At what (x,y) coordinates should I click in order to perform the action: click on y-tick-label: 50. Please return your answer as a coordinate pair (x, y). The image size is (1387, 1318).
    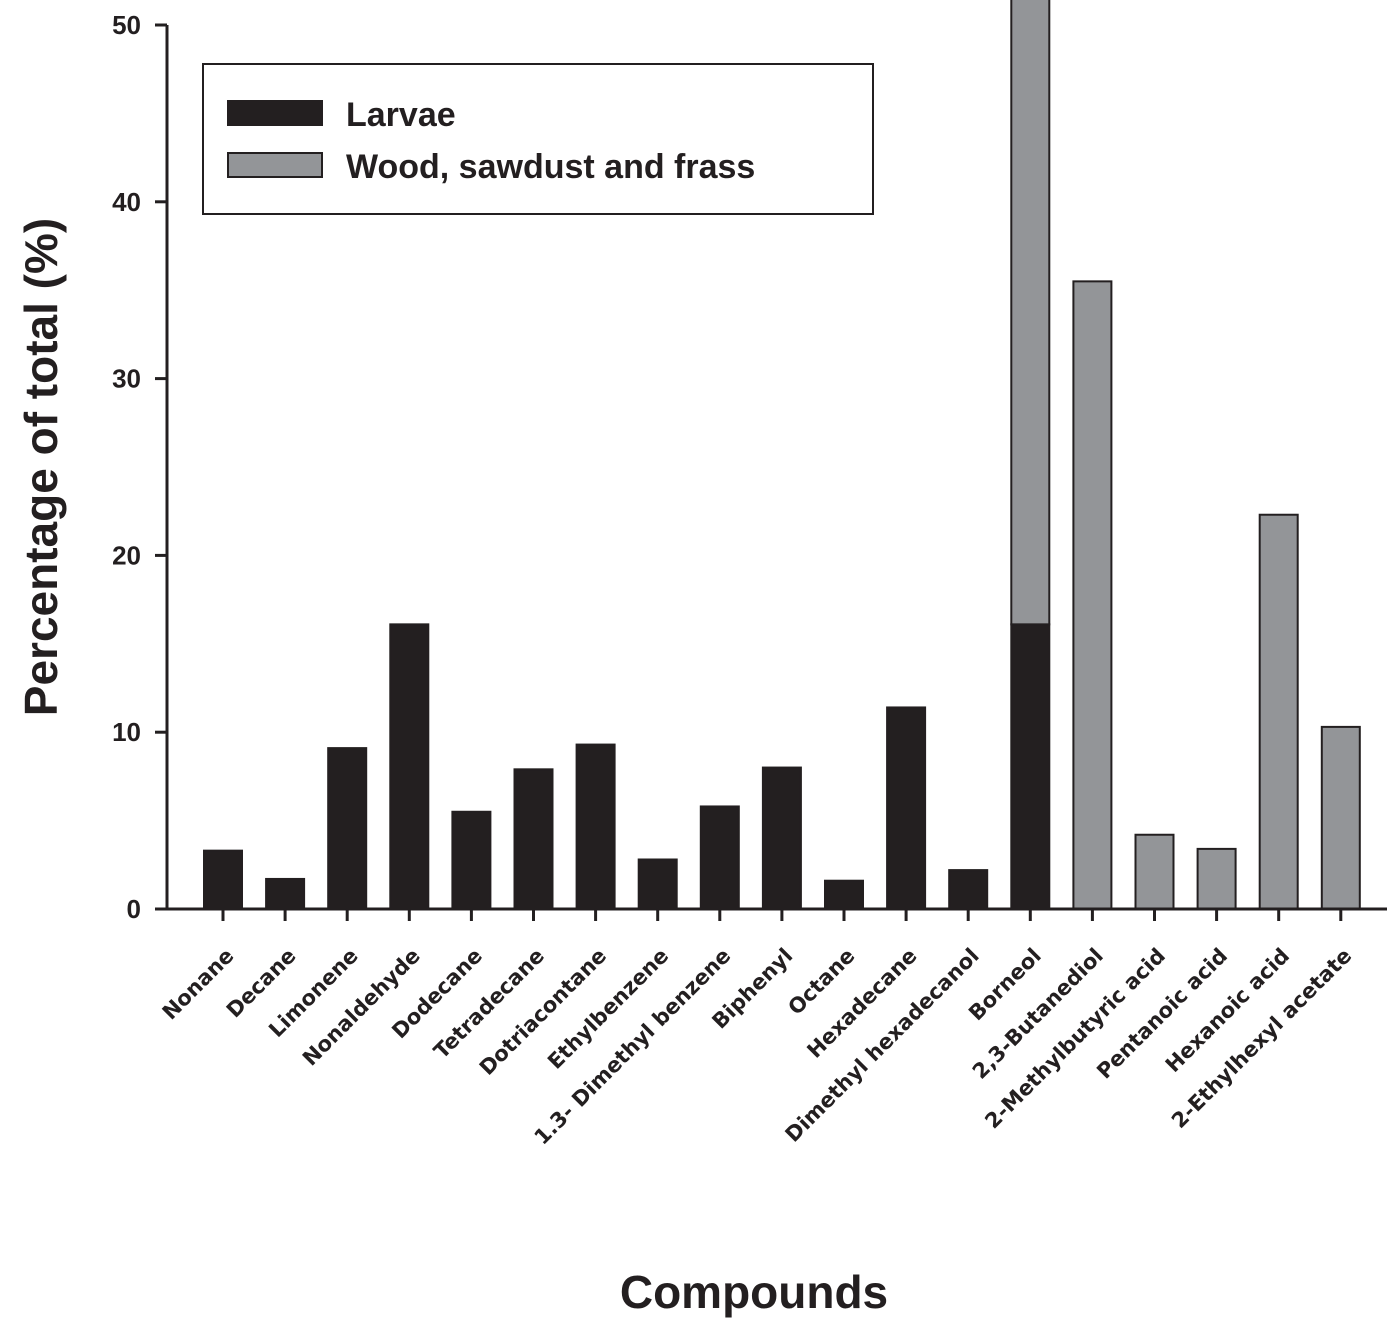
    Looking at the image, I should click on (126, 25).